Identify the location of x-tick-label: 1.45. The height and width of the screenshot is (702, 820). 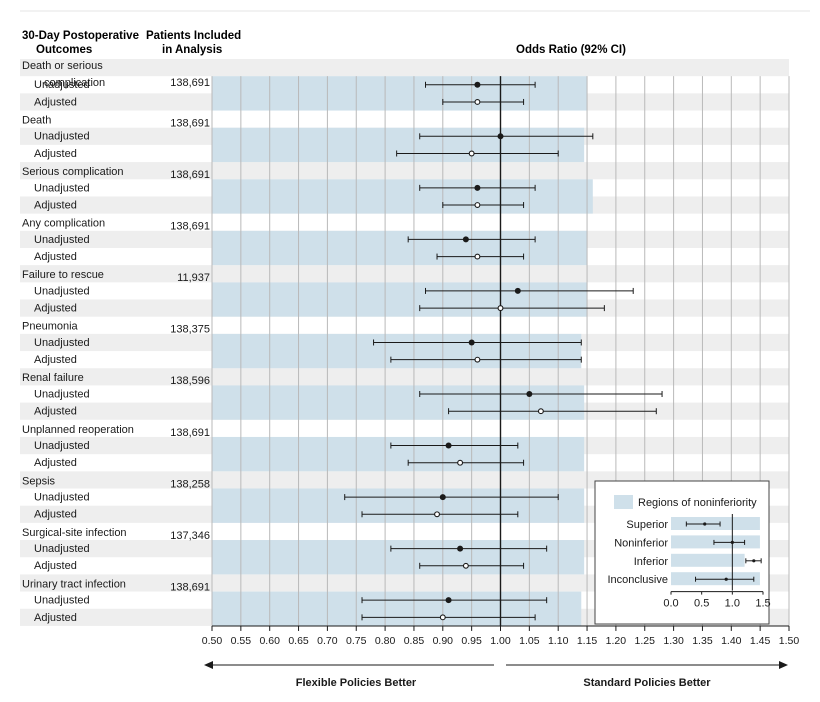
(760, 641).